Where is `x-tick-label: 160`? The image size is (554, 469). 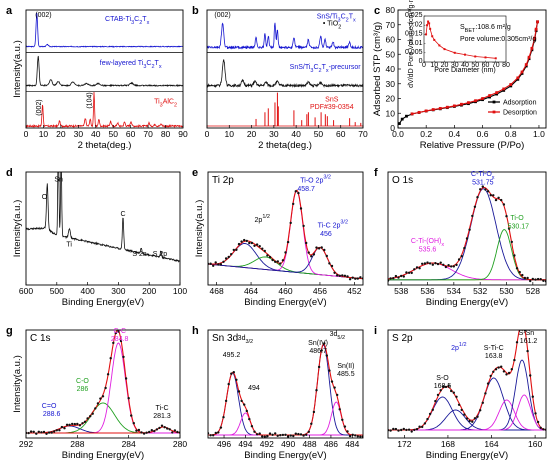
x-tick-label: 160 is located at coordinates (535, 444).